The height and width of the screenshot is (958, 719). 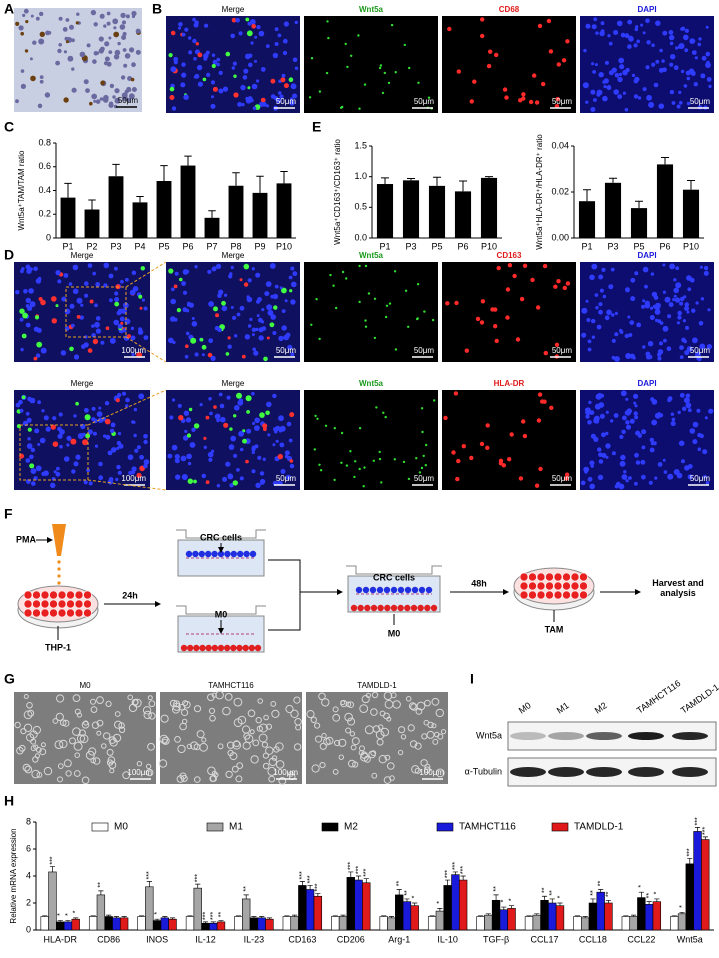 I want to click on drop, so click(x=59, y=569).